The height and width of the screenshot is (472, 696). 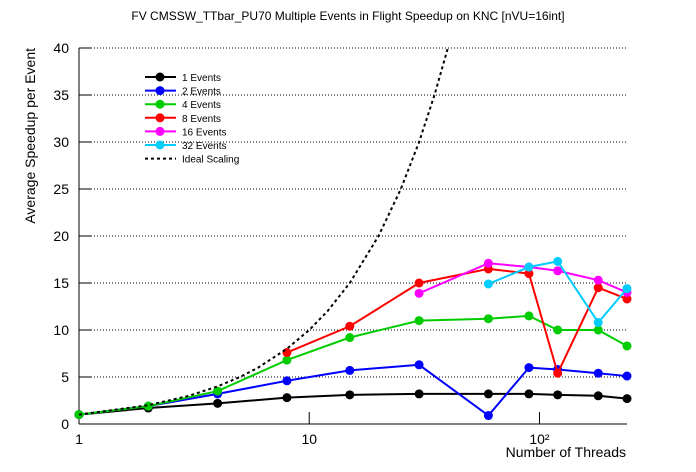 I want to click on y-tick-label: 10, so click(x=61, y=330).